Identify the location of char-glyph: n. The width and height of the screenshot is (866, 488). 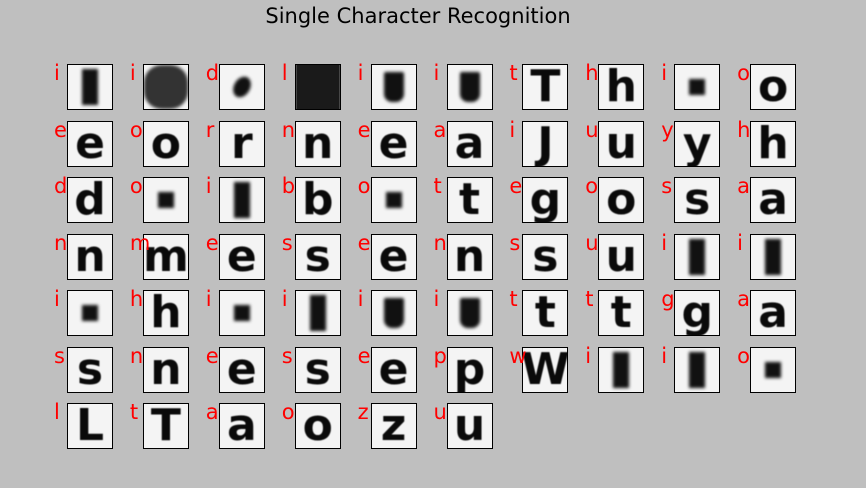
(318, 143).